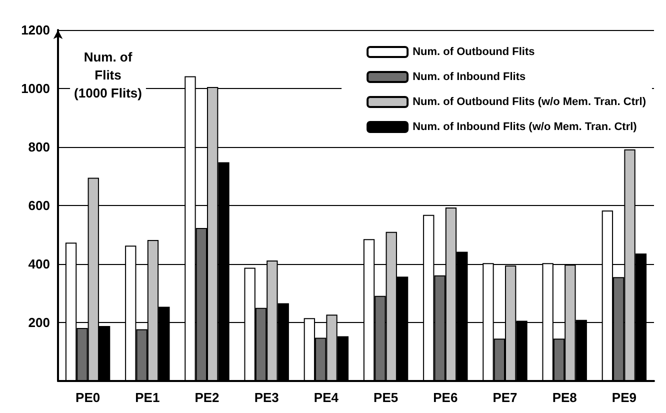  I want to click on x-tick-label: PE8, so click(564, 397).